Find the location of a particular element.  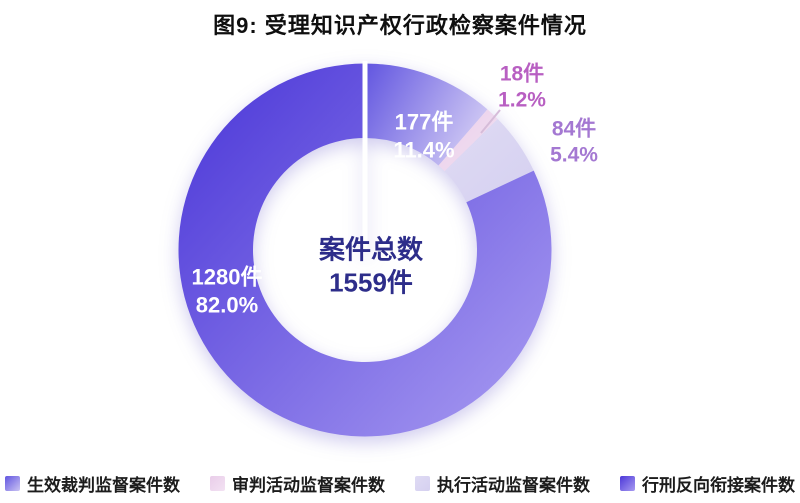

segment-label-1280: 1280件 82.0% is located at coordinates (227, 290).